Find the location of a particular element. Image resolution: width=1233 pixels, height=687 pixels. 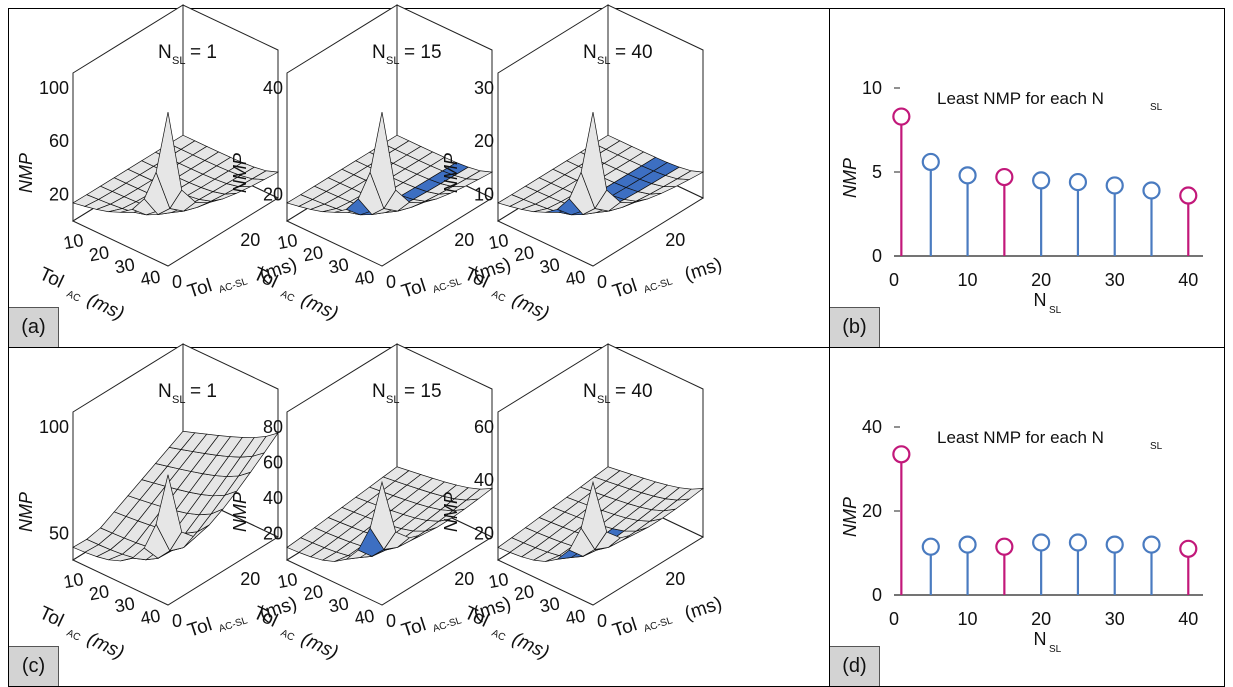

z-tick-label: 100 is located at coordinates (54, 88).